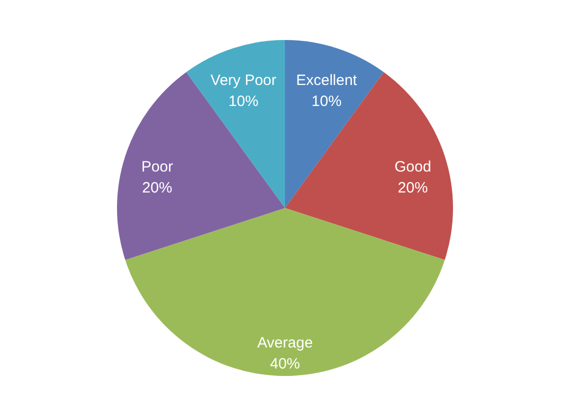 The width and height of the screenshot is (567, 416). Describe the element at coordinates (327, 81) in the screenshot. I see `slice-label: Excellent` at that location.